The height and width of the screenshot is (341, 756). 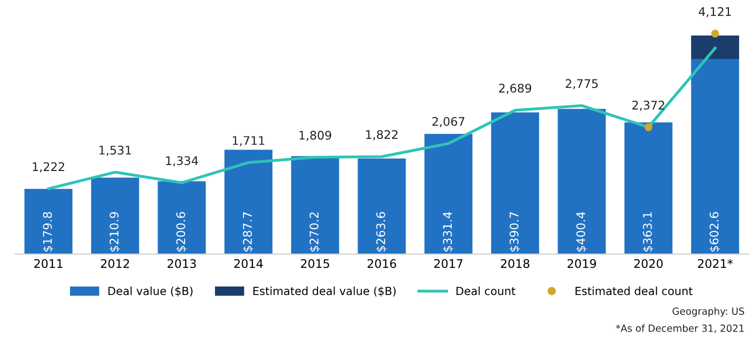 What do you see at coordinates (48, 263) in the screenshot?
I see `x-tick-label: 2011` at bounding box center [48, 263].